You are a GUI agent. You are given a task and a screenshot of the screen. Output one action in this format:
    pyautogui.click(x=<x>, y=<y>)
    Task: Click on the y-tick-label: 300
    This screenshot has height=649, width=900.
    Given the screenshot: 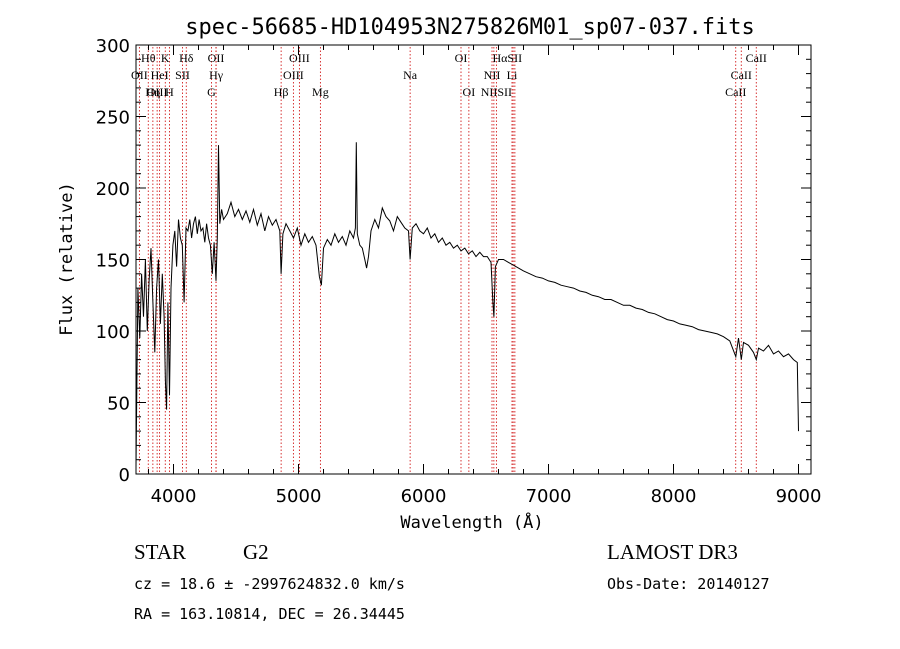 What is the action you would take?
    pyautogui.click(x=113, y=46)
    